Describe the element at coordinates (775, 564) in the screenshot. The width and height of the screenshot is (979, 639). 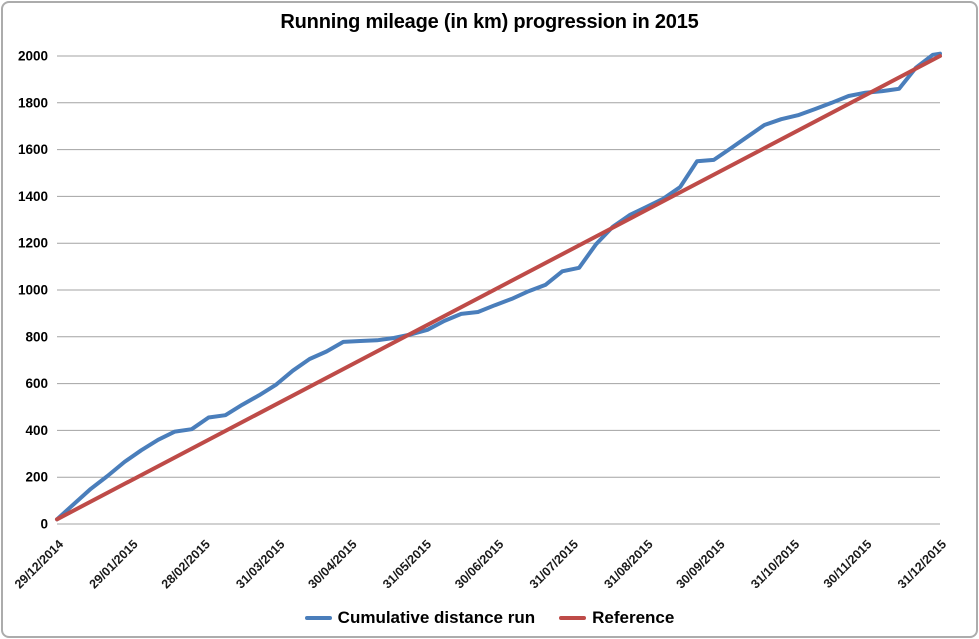
I see `x-tick-label: 31/10/2015` at that location.